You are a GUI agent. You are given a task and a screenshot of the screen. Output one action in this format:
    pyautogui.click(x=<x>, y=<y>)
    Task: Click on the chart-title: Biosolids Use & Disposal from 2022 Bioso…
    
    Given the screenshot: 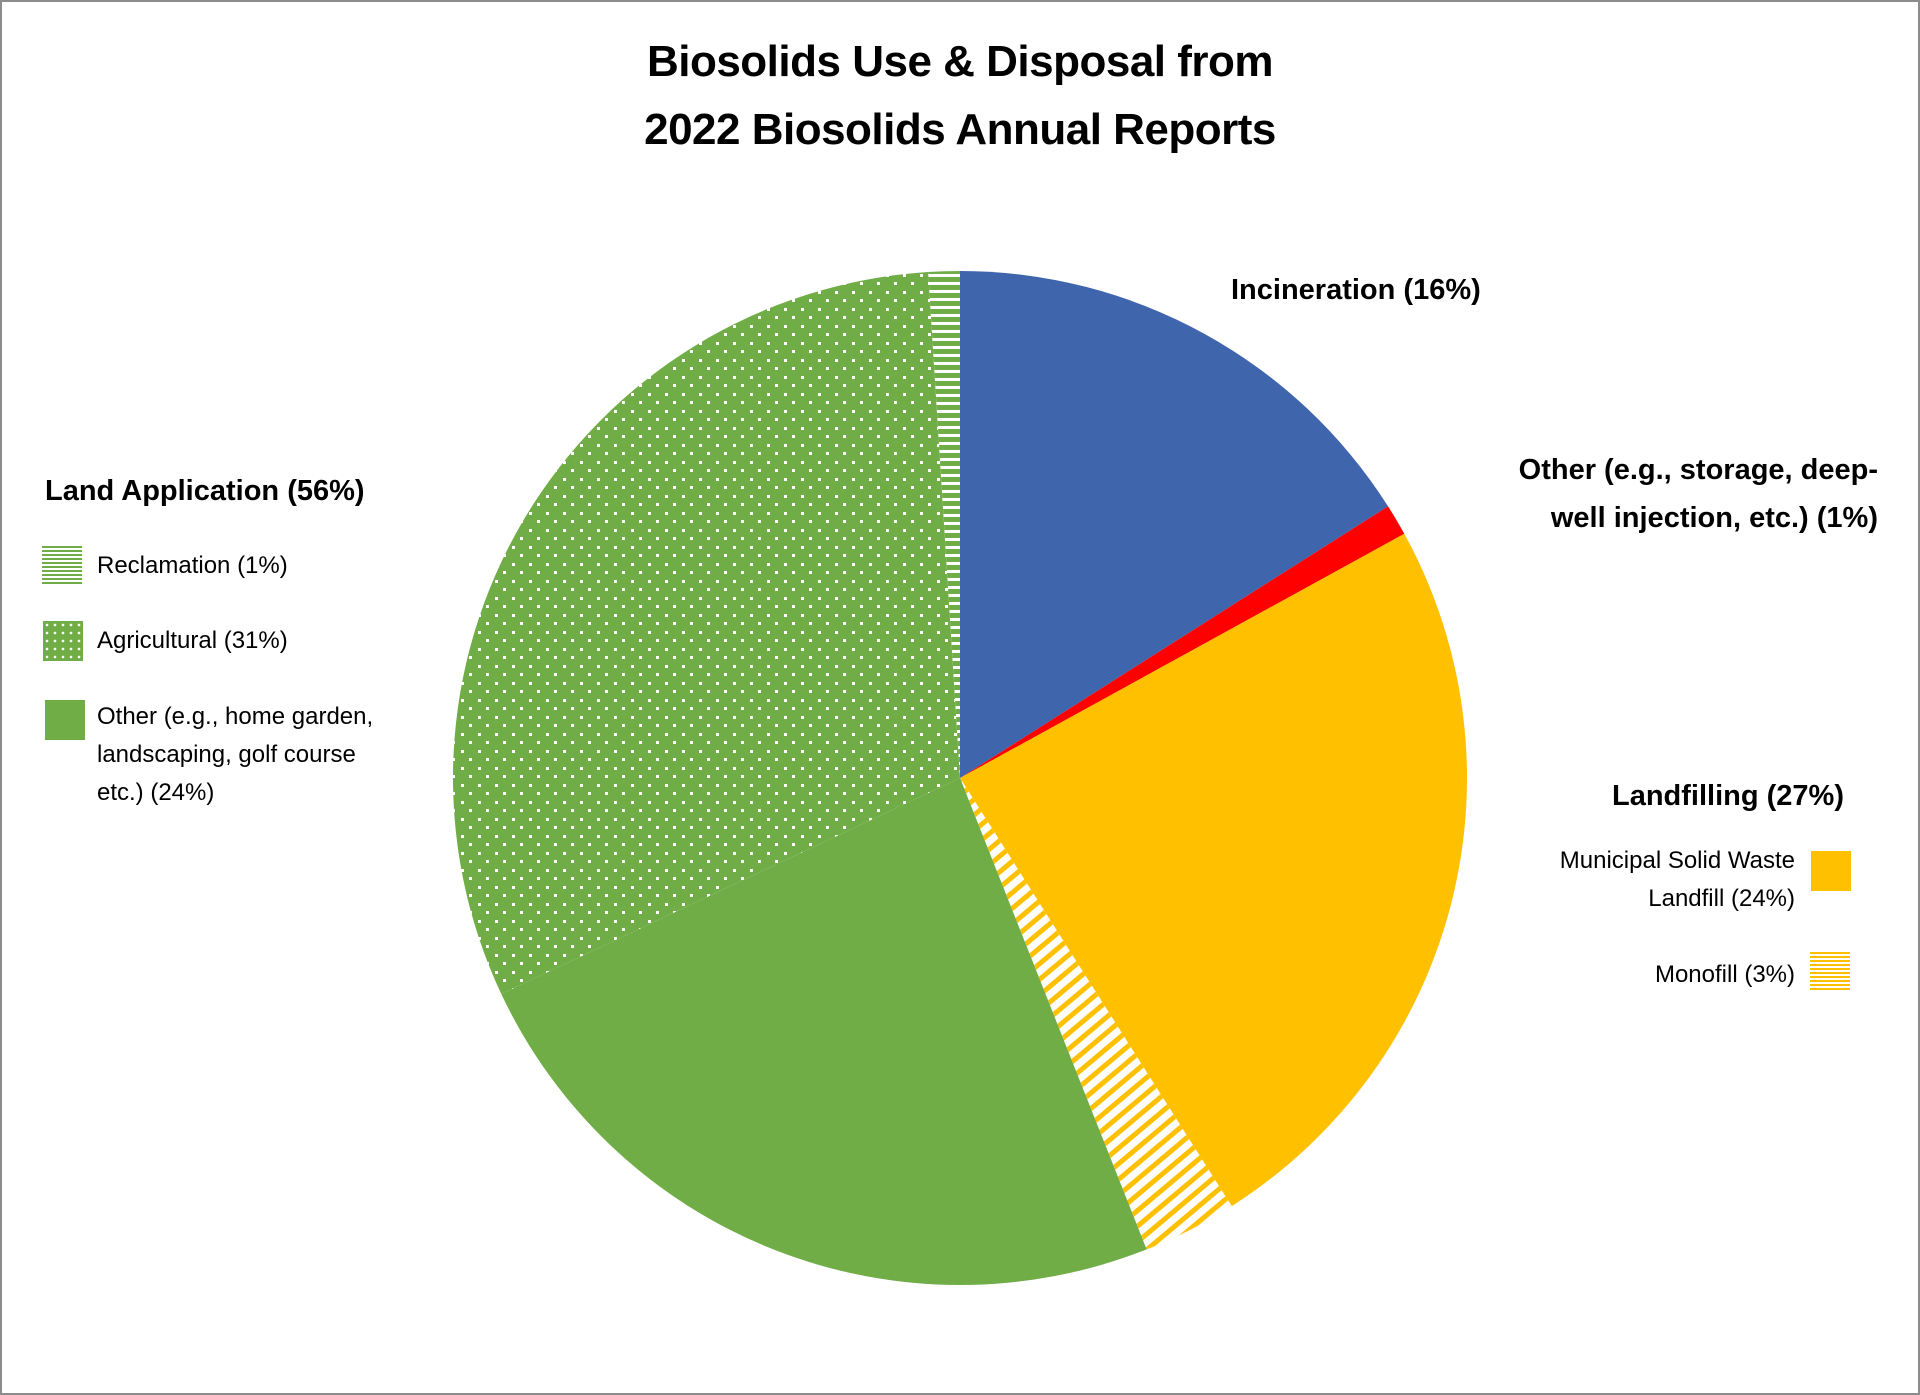 What is the action you would take?
    pyautogui.click(x=960, y=96)
    